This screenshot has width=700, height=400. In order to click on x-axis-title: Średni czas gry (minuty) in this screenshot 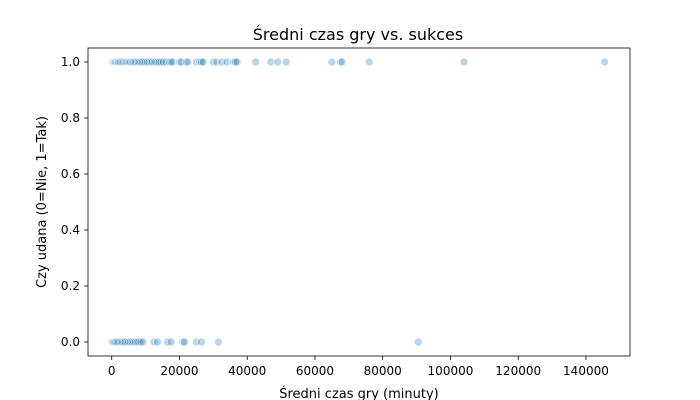, I will do `click(359, 393)`.